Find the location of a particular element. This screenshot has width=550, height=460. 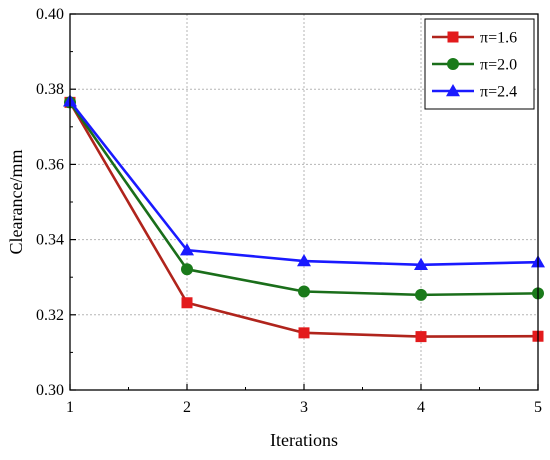

legend-label: π=1.6 is located at coordinates (498, 38).